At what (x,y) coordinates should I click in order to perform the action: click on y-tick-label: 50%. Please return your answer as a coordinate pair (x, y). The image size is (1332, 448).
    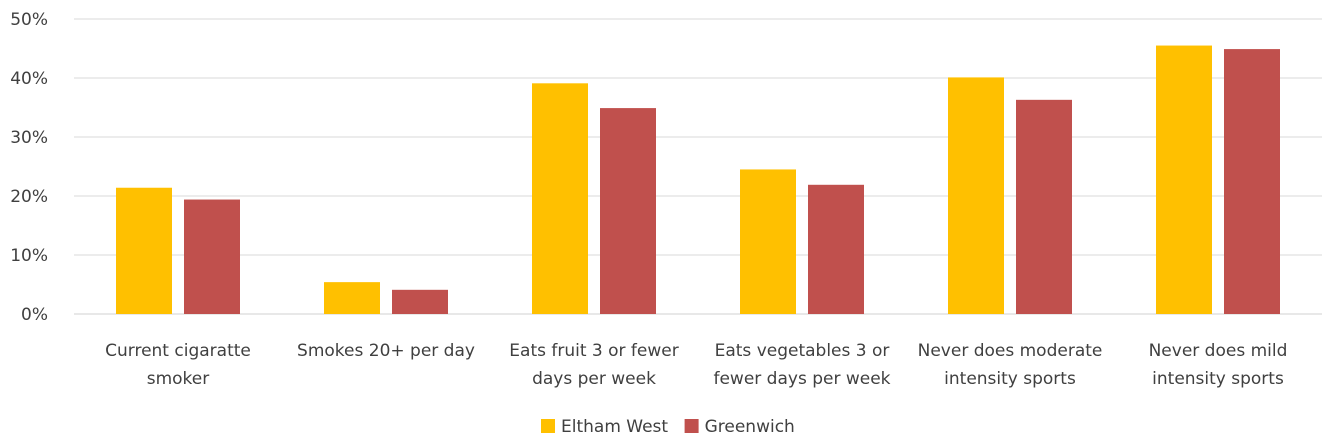
    Looking at the image, I should click on (29, 20).